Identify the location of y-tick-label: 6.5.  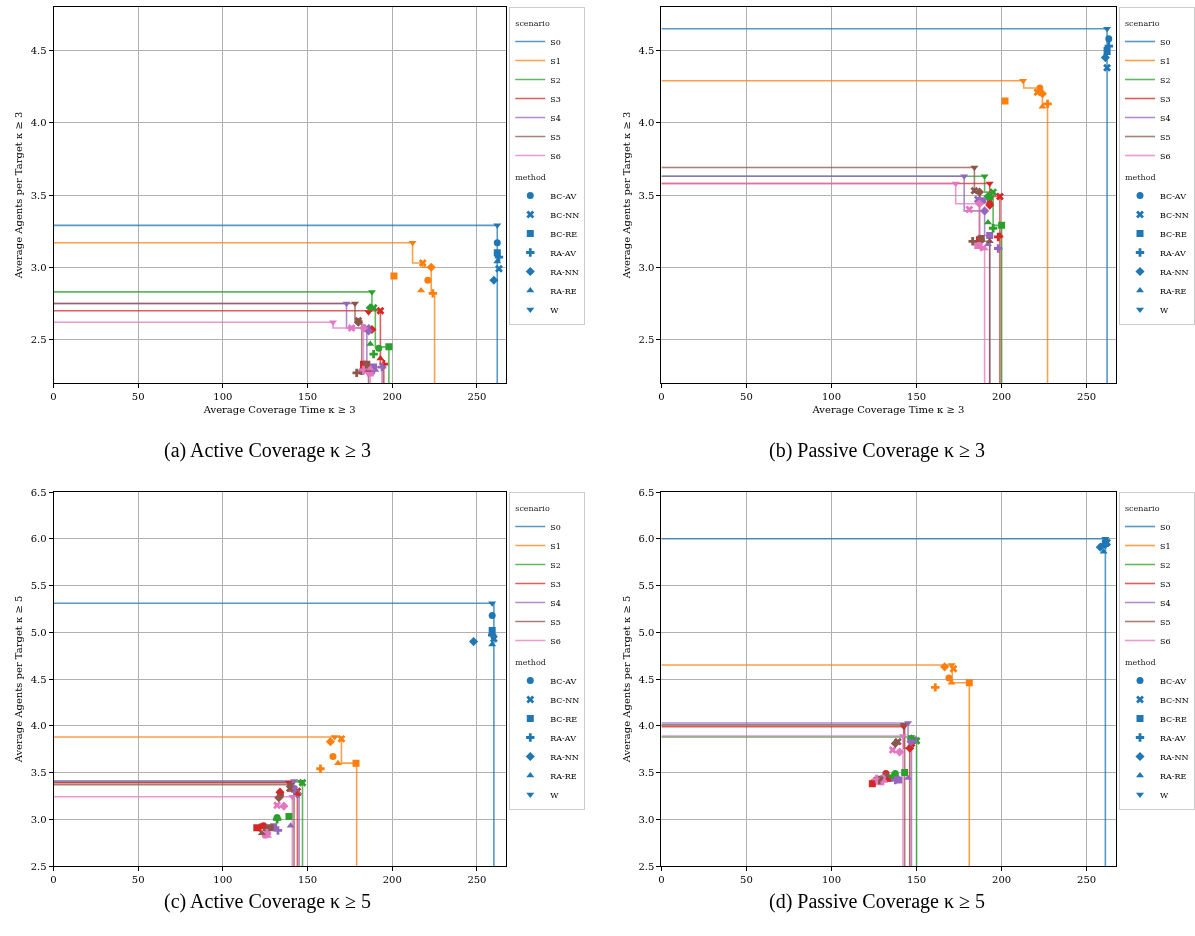
(38, 492).